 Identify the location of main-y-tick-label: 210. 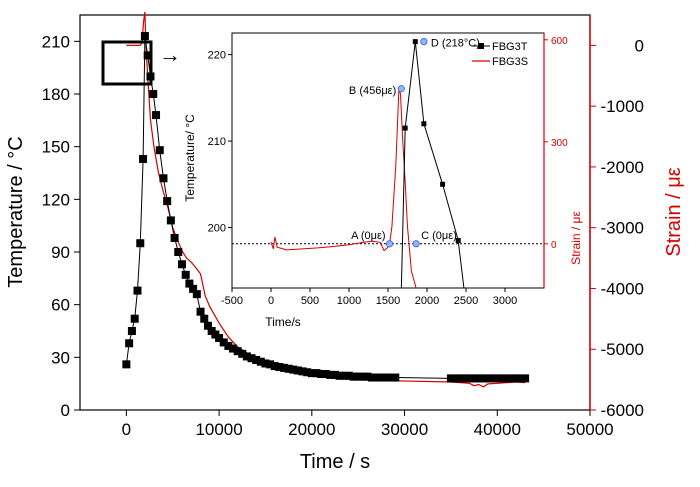
(56, 41).